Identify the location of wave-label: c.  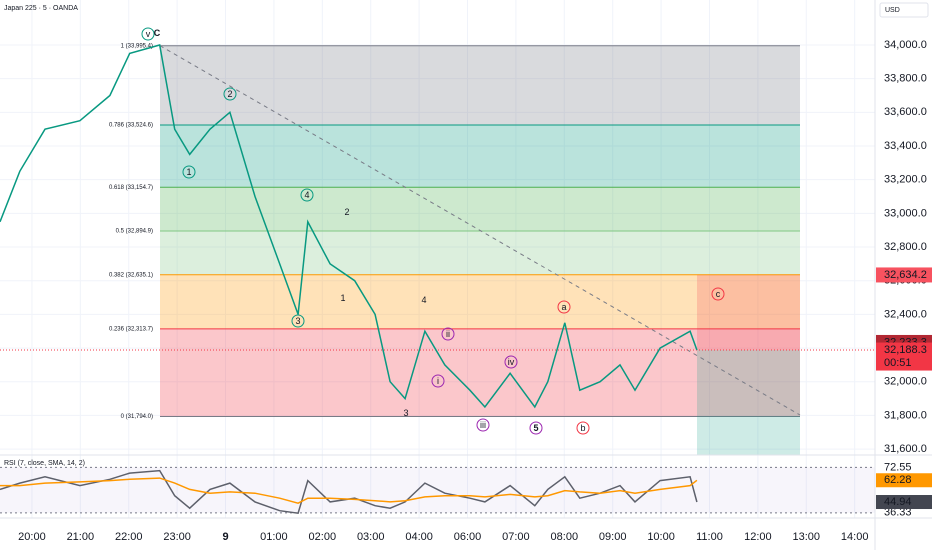
(718, 294).